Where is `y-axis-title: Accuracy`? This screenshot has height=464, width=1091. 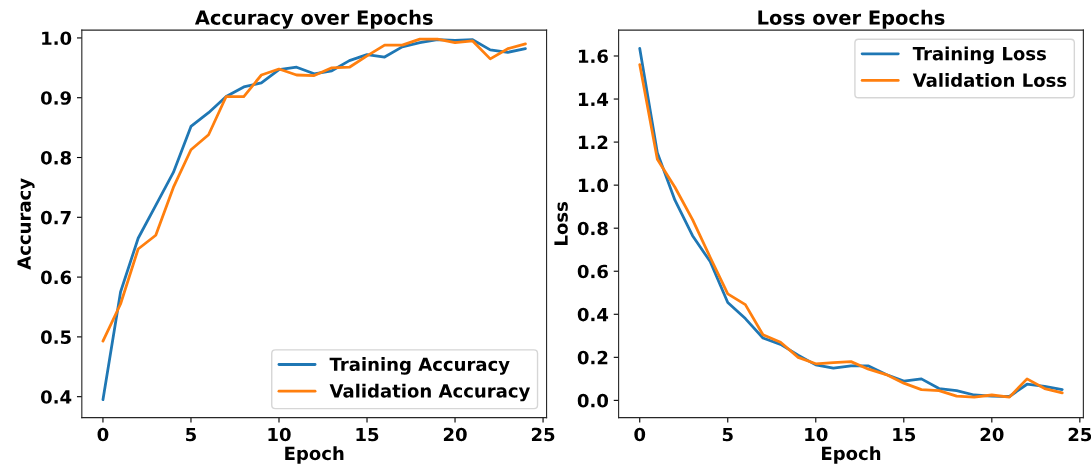 y-axis-title: Accuracy is located at coordinates (26, 224).